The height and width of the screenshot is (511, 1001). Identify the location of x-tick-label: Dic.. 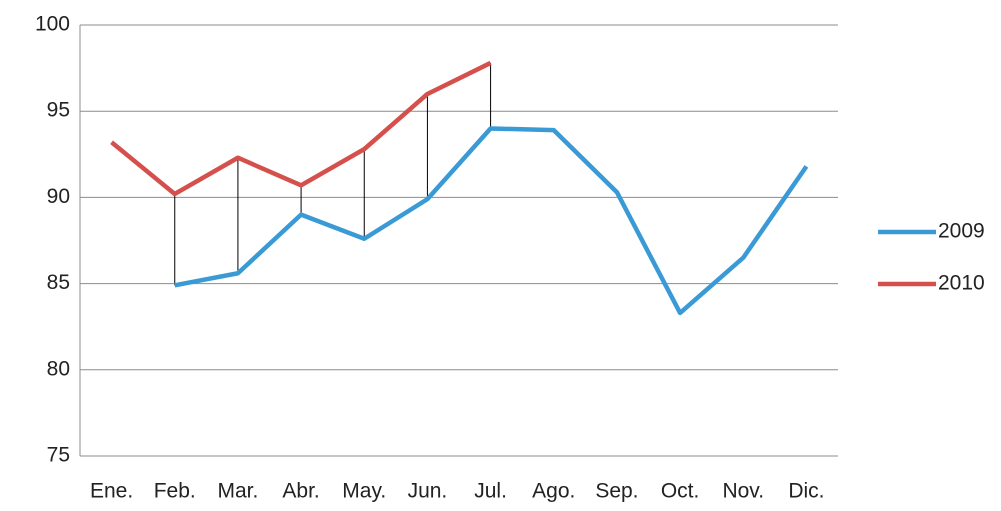
(806, 491).